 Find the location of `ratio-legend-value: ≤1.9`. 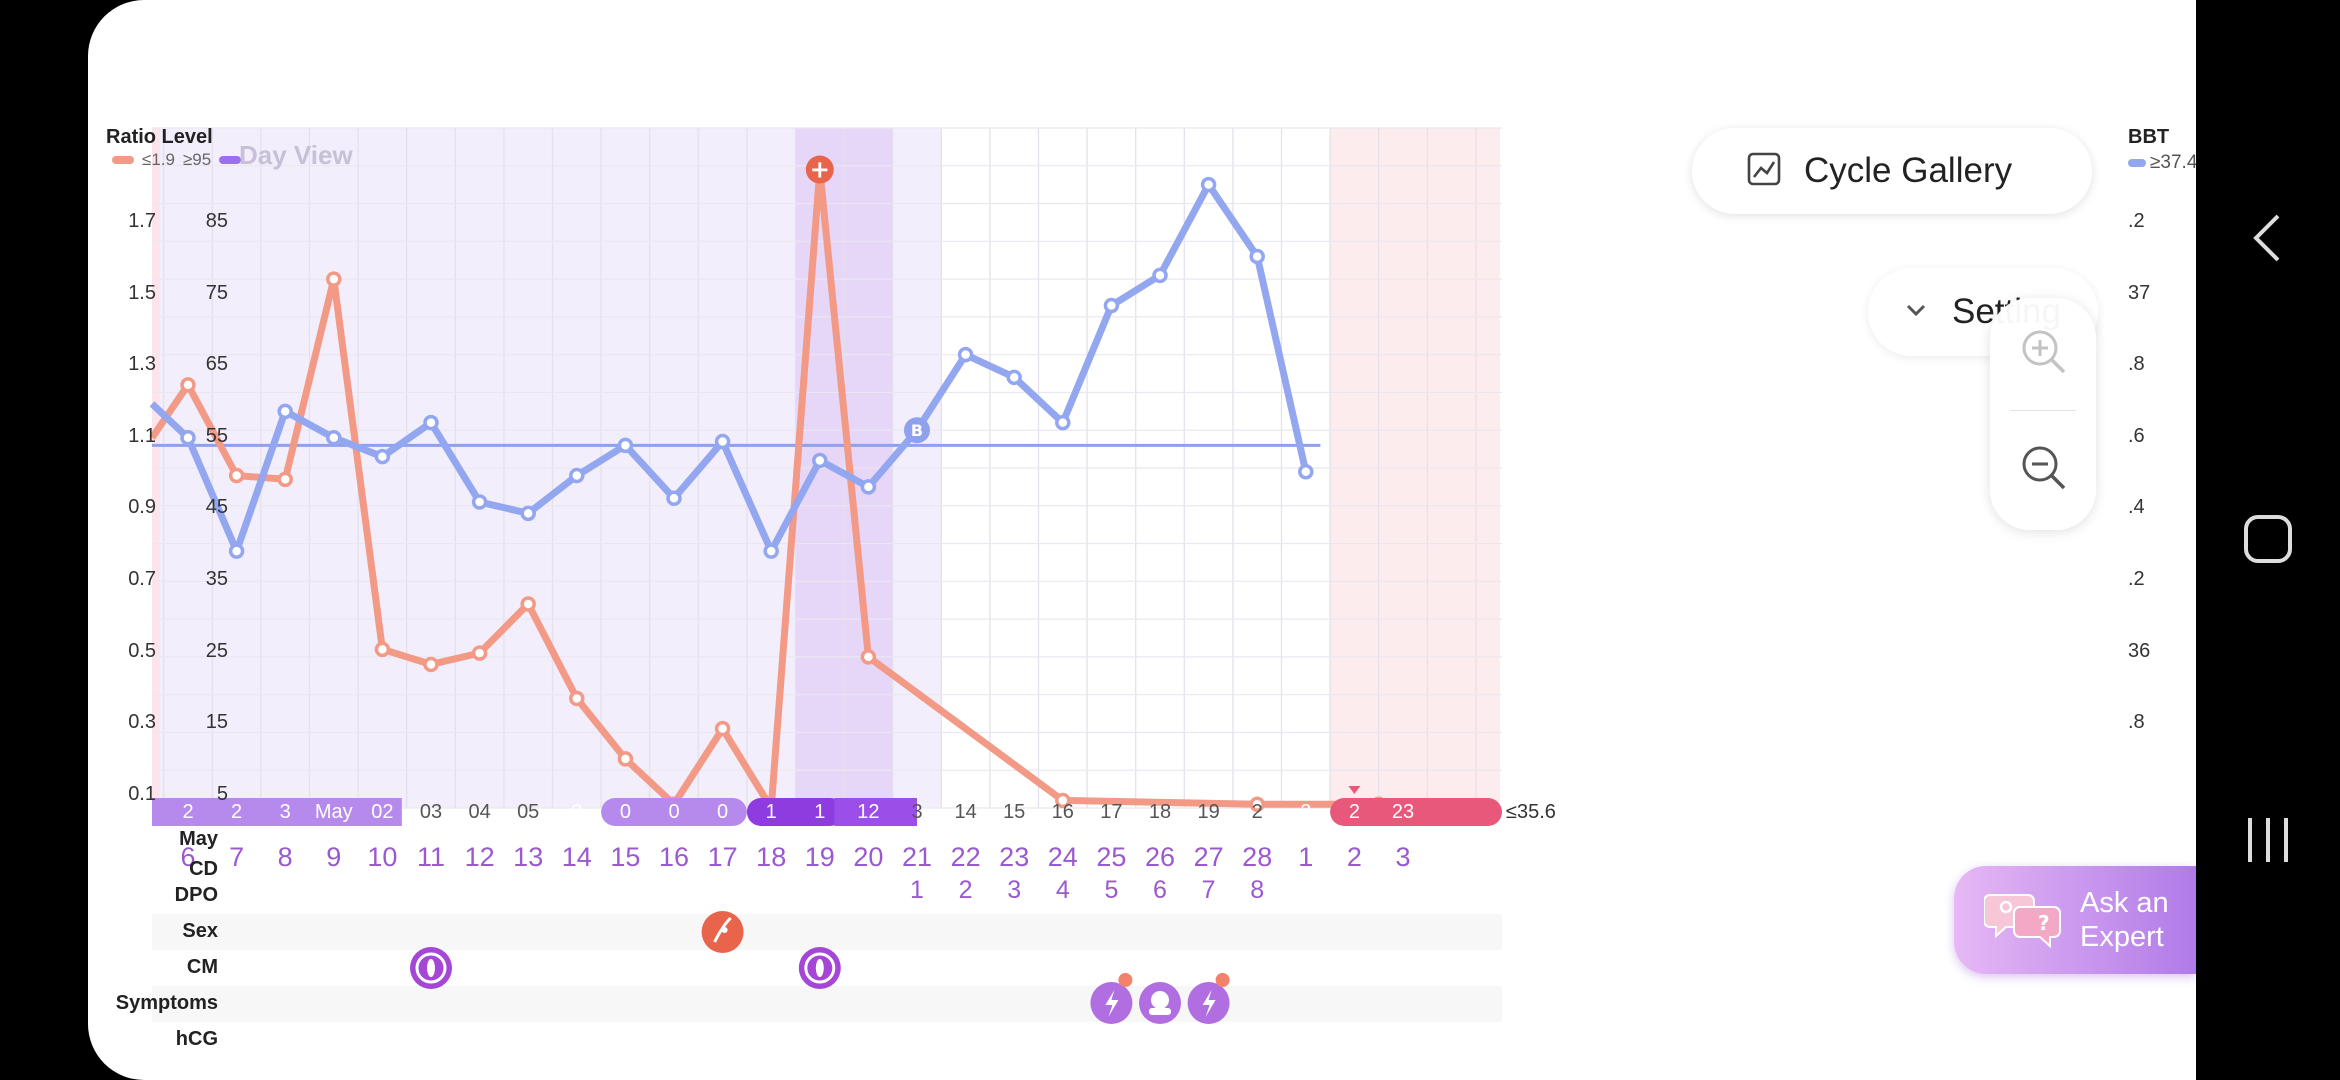

ratio-legend-value: ≤1.9 is located at coordinates (158, 159).